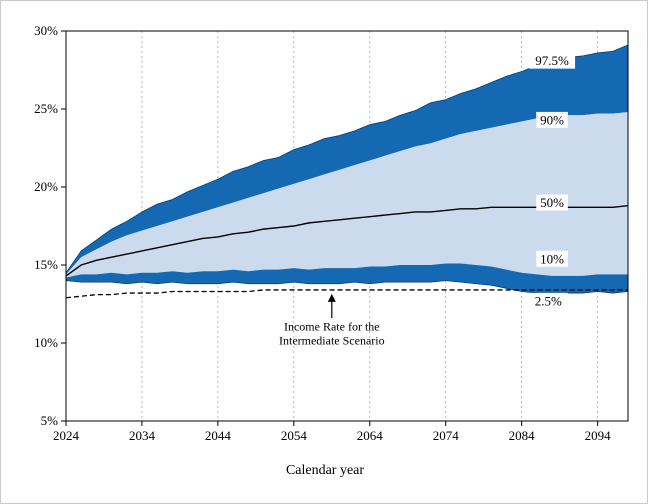  What do you see at coordinates (346, 294) in the screenshot?
I see `income-rate-line` at bounding box center [346, 294].